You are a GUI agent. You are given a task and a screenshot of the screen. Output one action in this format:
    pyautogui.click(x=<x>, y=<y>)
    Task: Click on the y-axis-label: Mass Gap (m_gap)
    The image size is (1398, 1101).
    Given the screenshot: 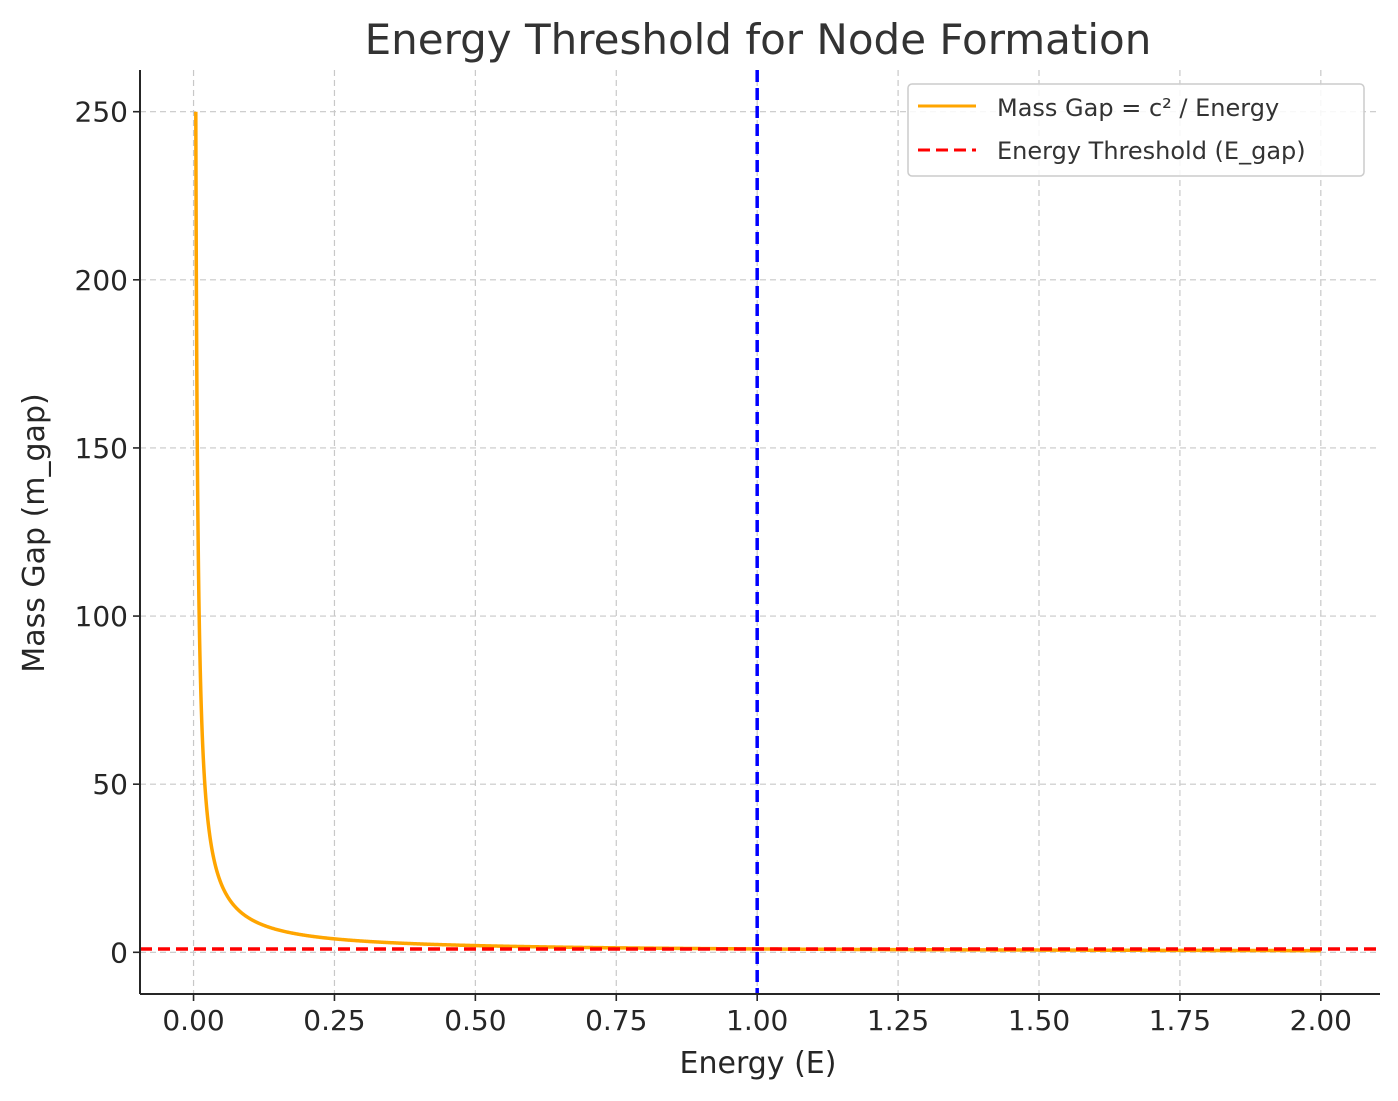 What is the action you would take?
    pyautogui.click(x=34, y=532)
    